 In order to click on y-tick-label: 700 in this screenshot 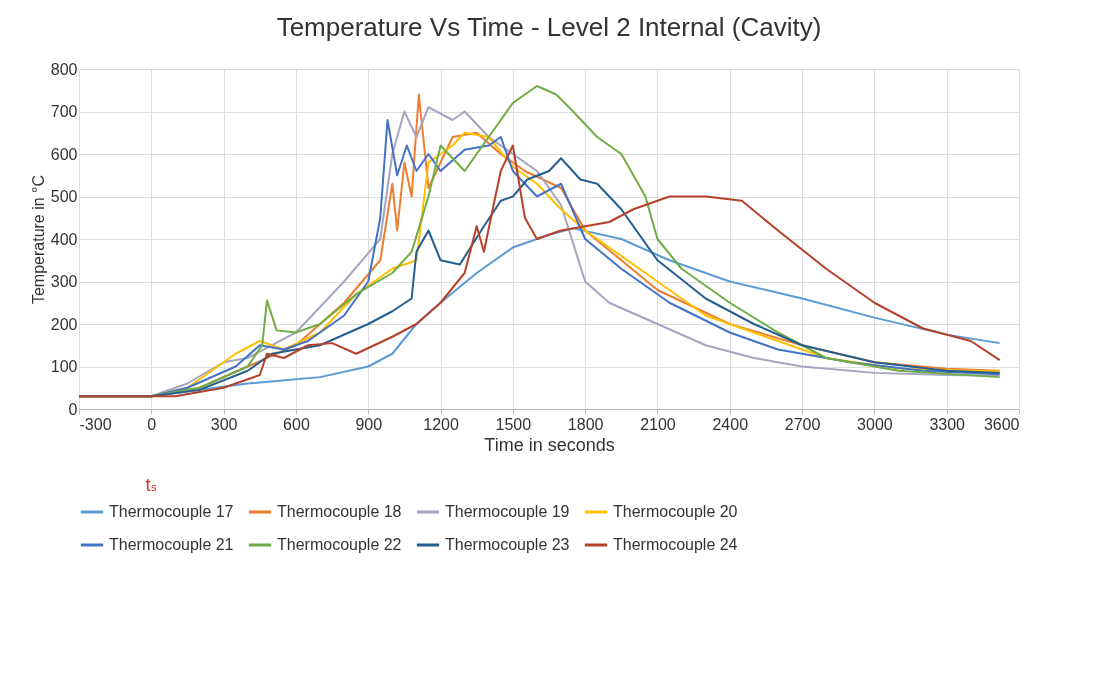, I will do `click(64, 111)`.